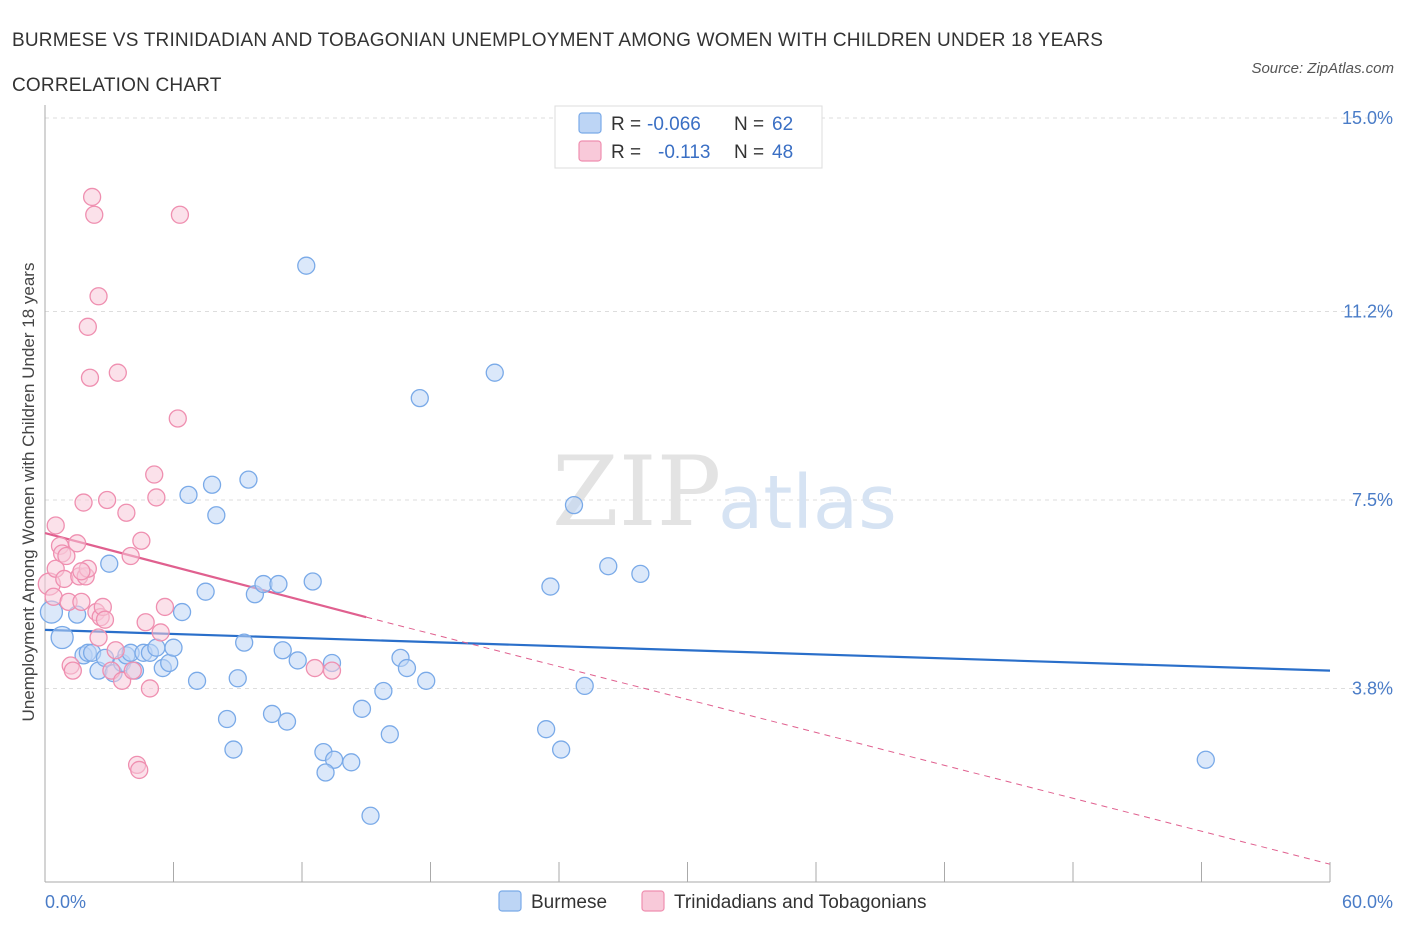 The height and width of the screenshot is (930, 1406). What do you see at coordinates (1322, 68) in the screenshot?
I see `source-label: Source: ZipAtlas.com` at bounding box center [1322, 68].